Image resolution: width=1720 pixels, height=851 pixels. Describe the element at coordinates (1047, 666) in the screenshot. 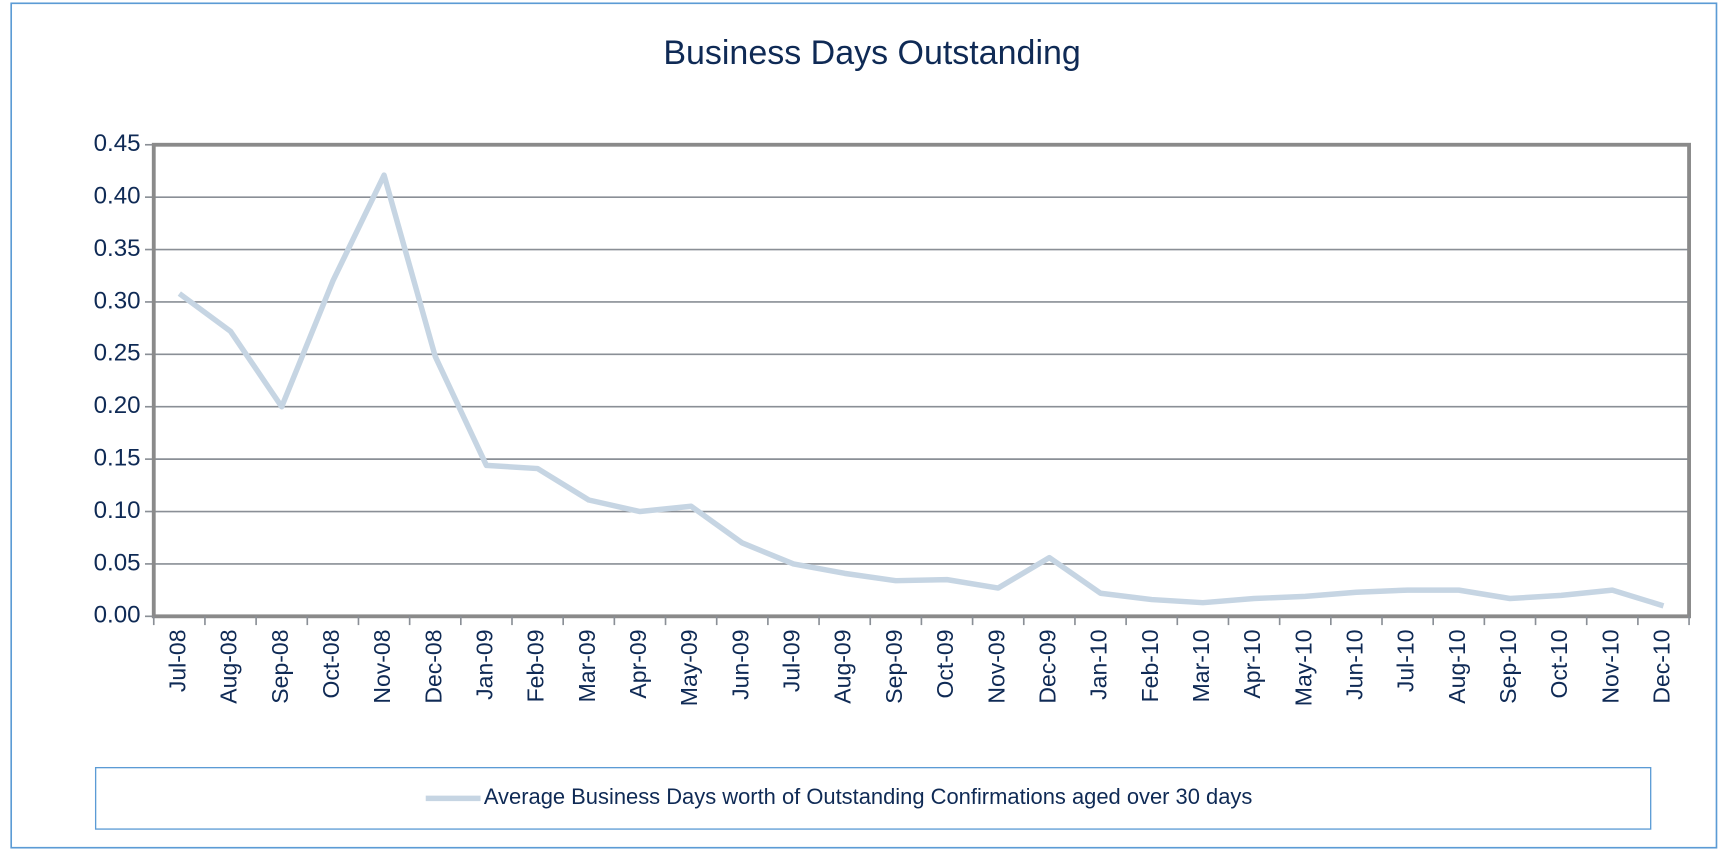

I see `x-tick-label: Dec-09` at that location.